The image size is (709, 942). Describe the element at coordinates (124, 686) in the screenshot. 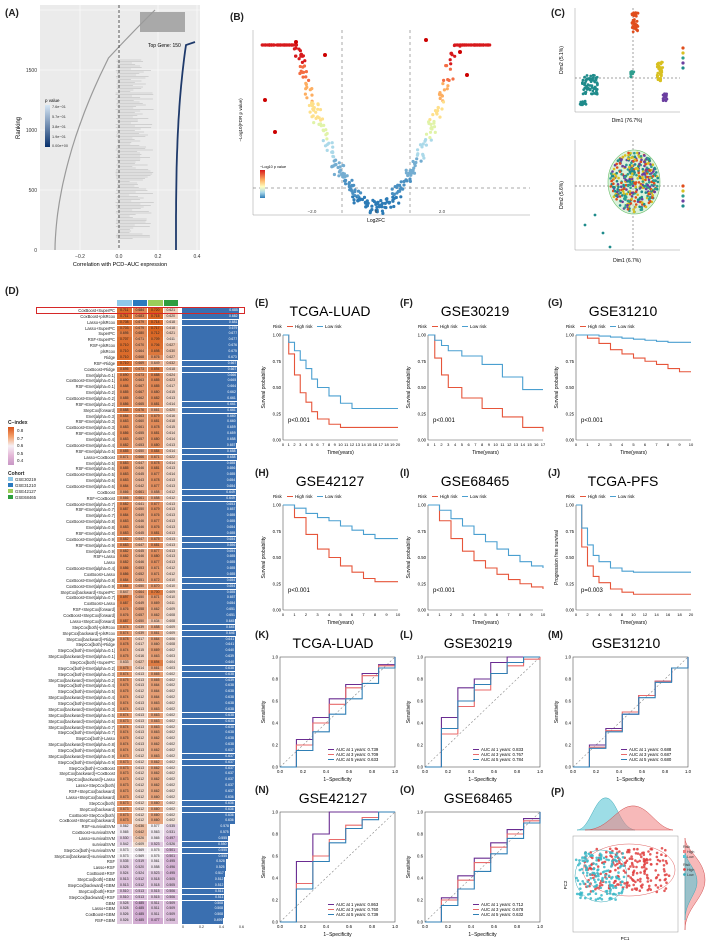

I see `d-cell: 0.675` at that location.